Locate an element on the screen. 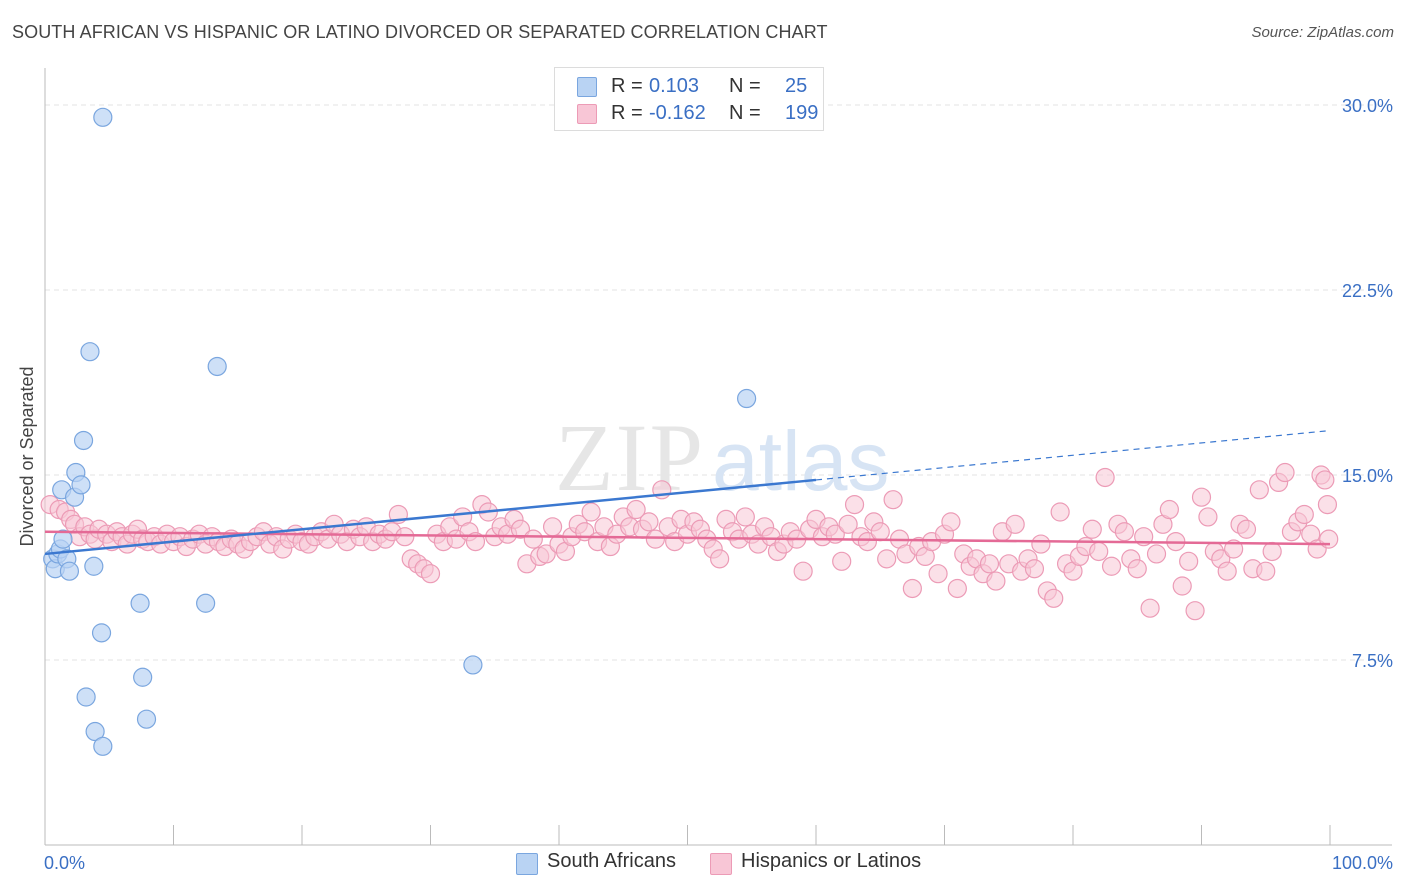 The image size is (1406, 892). stats-legend: R = 0.103 N = 25 R = -0.162 N = 199 is located at coordinates (689, 99).